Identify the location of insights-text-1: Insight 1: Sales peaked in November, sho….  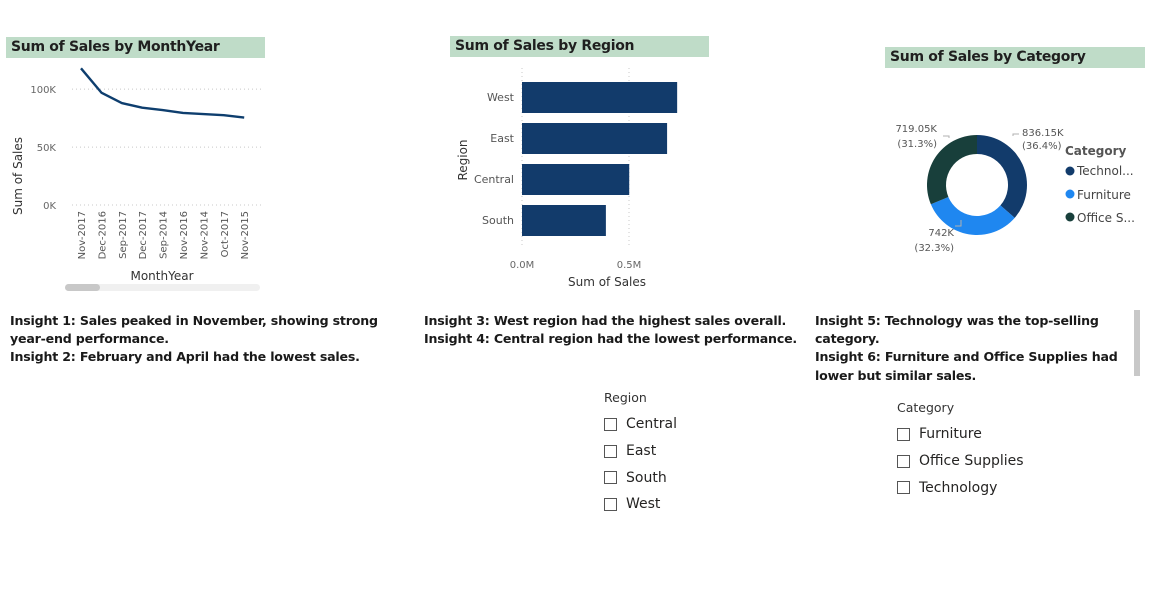
(200, 339).